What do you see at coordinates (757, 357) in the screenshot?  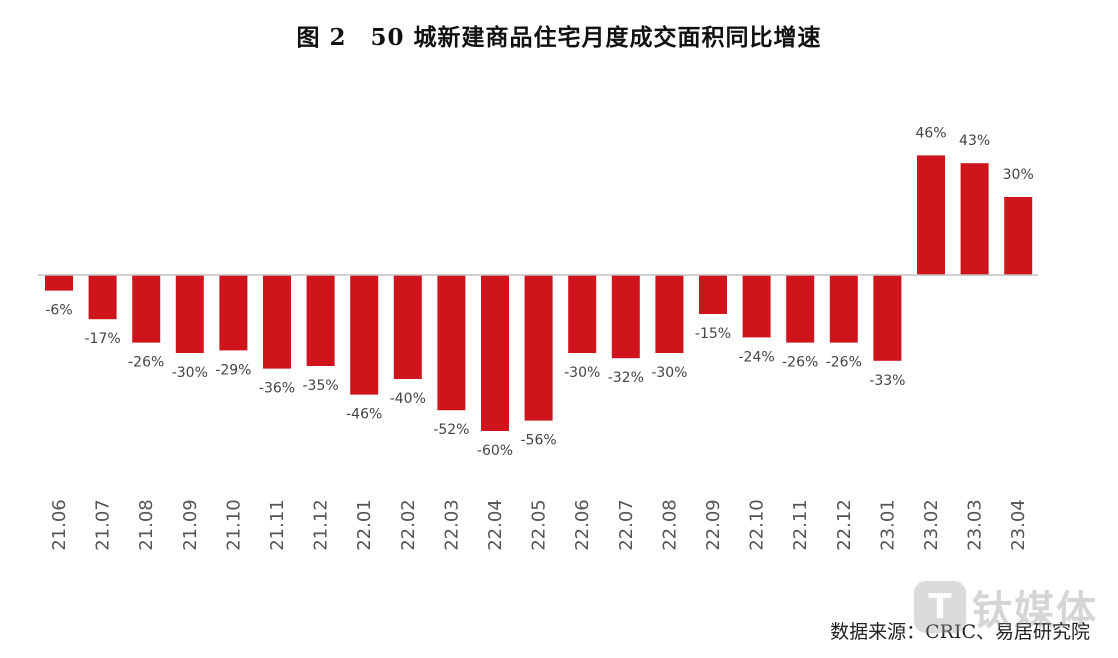 I see `data-label-22.10: -24%` at bounding box center [757, 357].